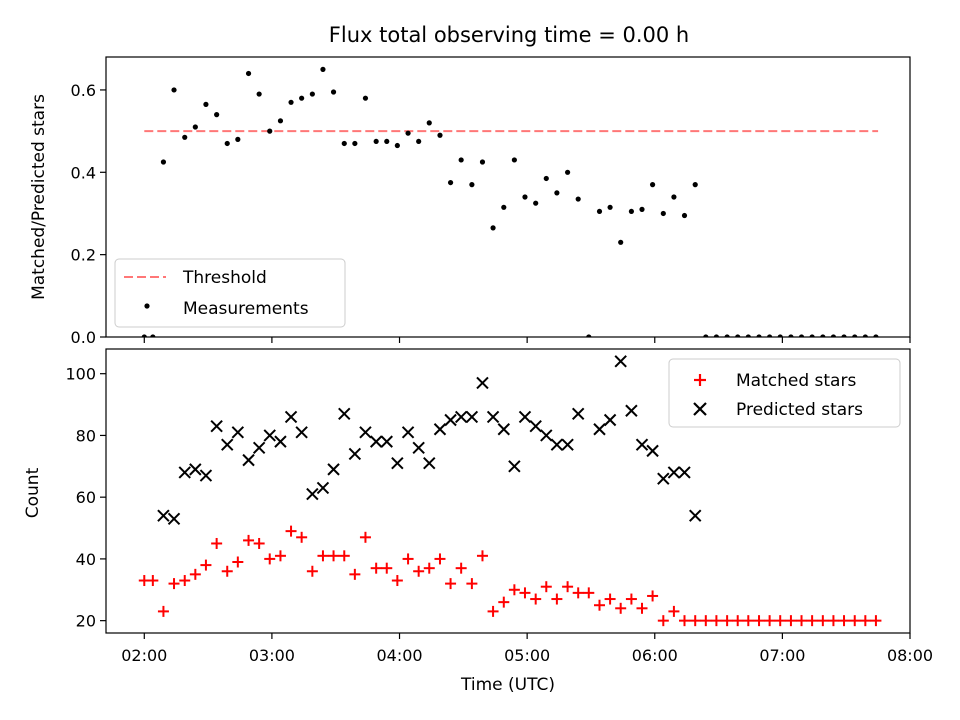  What do you see at coordinates (86, 621) in the screenshot?
I see `bottom-ytick-label: 20` at bounding box center [86, 621].